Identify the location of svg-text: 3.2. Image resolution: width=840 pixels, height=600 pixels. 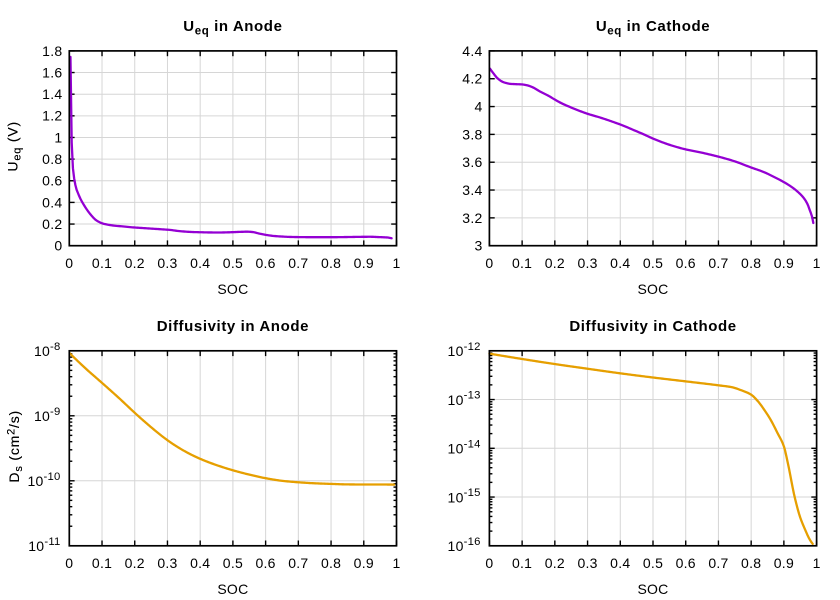
(472, 218).